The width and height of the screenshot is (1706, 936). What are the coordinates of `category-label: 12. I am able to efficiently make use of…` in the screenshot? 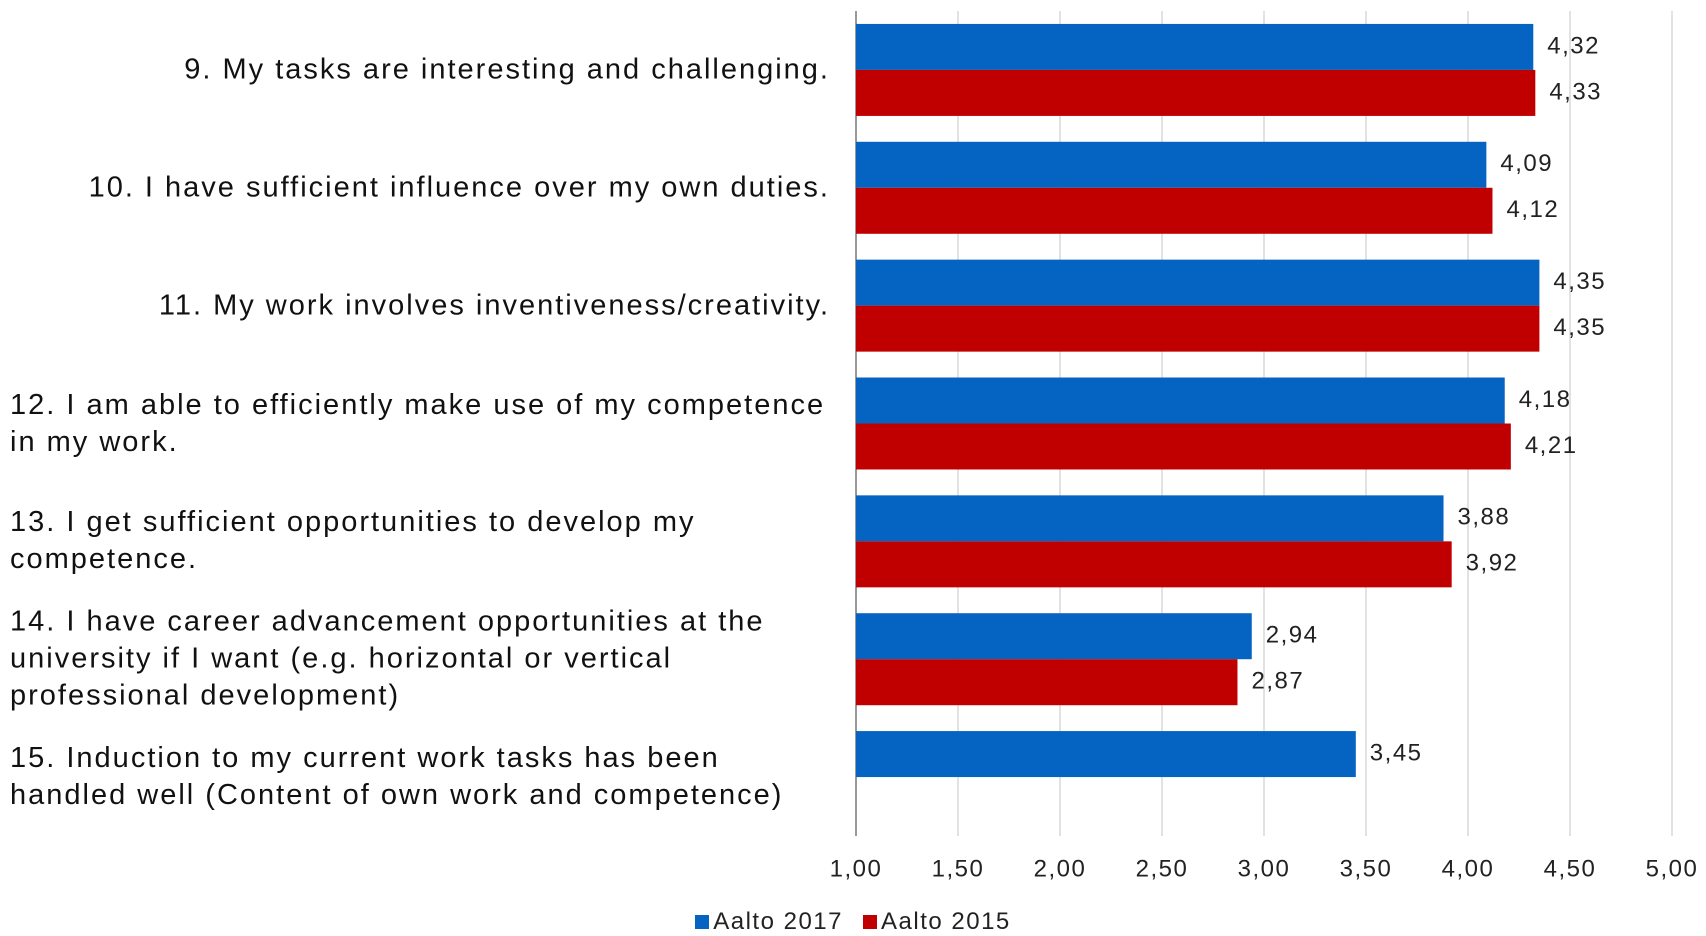 It's located at (418, 423).